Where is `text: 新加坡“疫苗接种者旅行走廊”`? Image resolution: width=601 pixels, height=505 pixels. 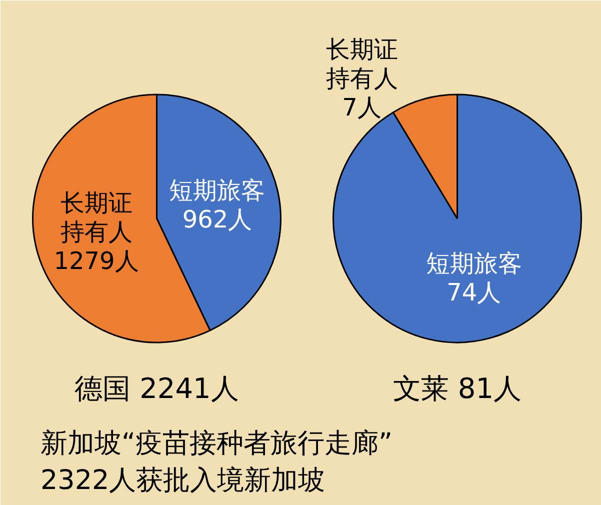 text: 新加坡“疫苗接种者旅行走廊” is located at coordinates (216, 443).